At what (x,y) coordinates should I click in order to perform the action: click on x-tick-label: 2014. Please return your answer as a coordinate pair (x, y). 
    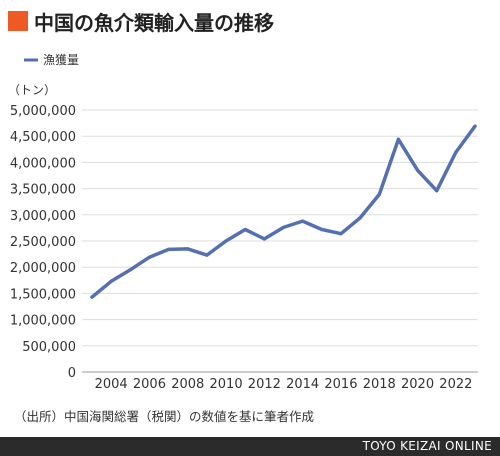
    Looking at the image, I should click on (302, 384).